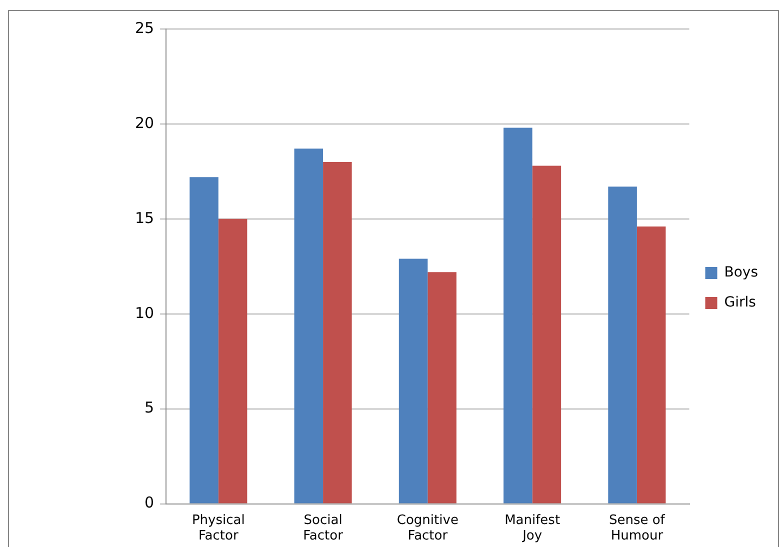 The height and width of the screenshot is (547, 781). What do you see at coordinates (323, 528) in the screenshot?
I see `x-tick-label: Social Factor` at bounding box center [323, 528].